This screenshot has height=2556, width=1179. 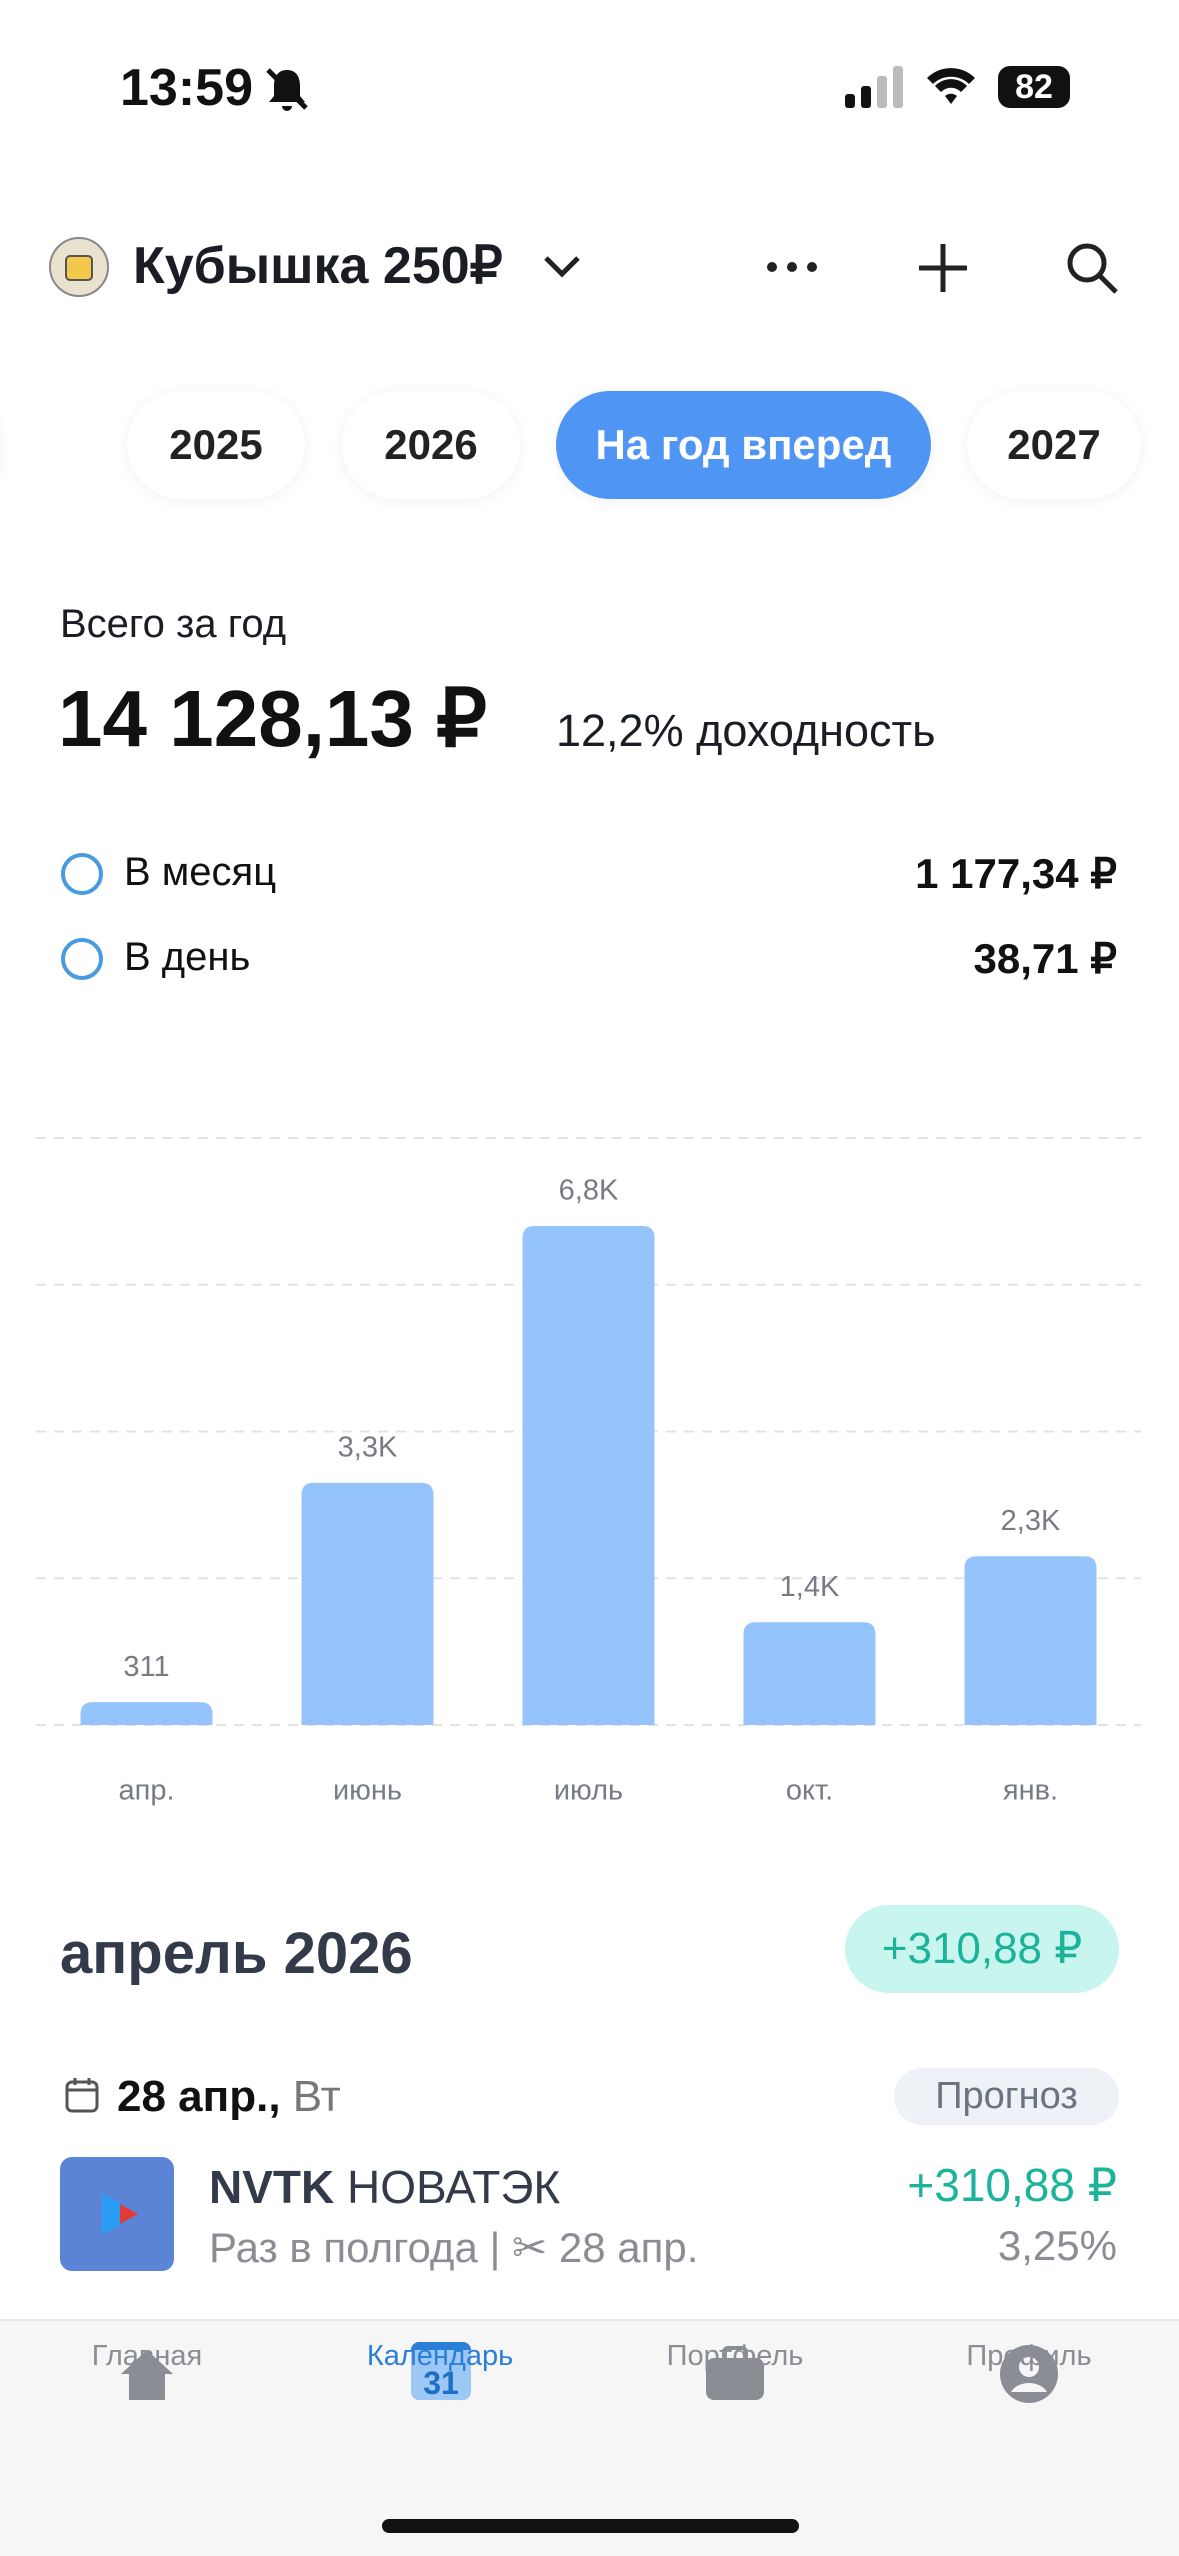 What do you see at coordinates (1012, 2185) in the screenshot?
I see `event-amount: +310,88 ₽` at bounding box center [1012, 2185].